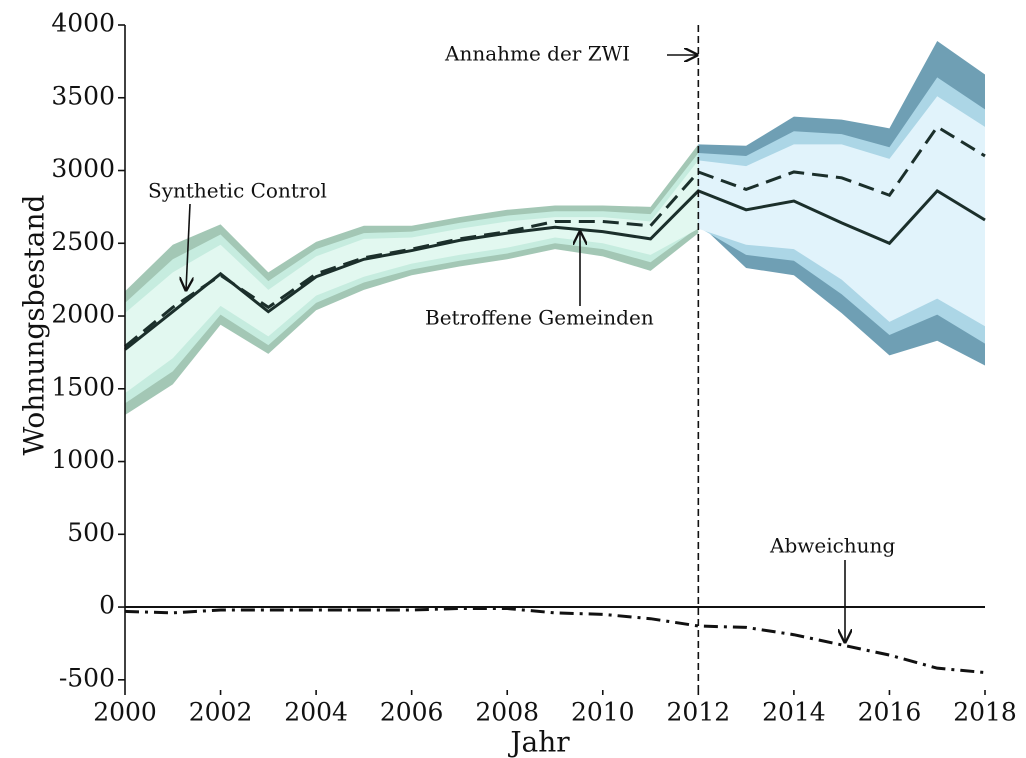 This screenshot has width=1026, height=758. What do you see at coordinates (221, 712) in the screenshot?
I see `x-tick-label: 2002` at bounding box center [221, 712].